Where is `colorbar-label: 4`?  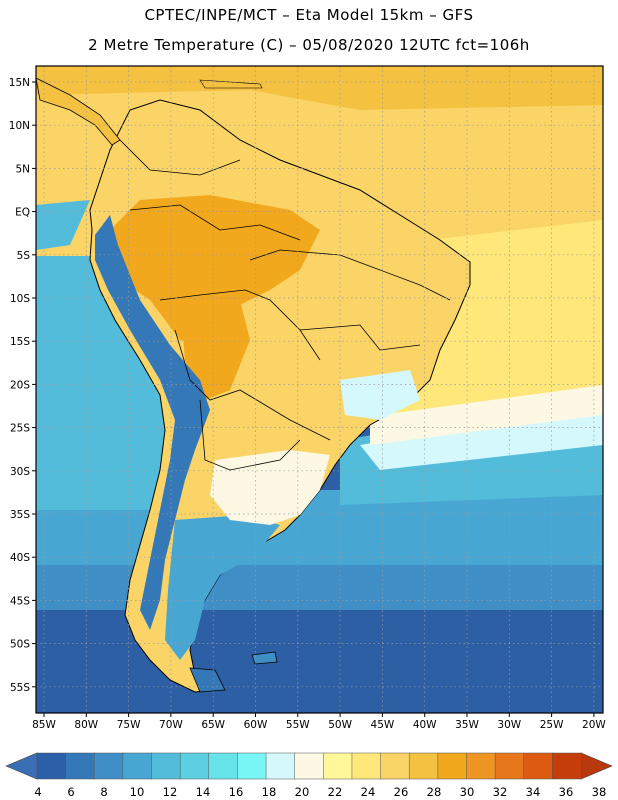
colorbar-label: 4 is located at coordinates (37, 792).